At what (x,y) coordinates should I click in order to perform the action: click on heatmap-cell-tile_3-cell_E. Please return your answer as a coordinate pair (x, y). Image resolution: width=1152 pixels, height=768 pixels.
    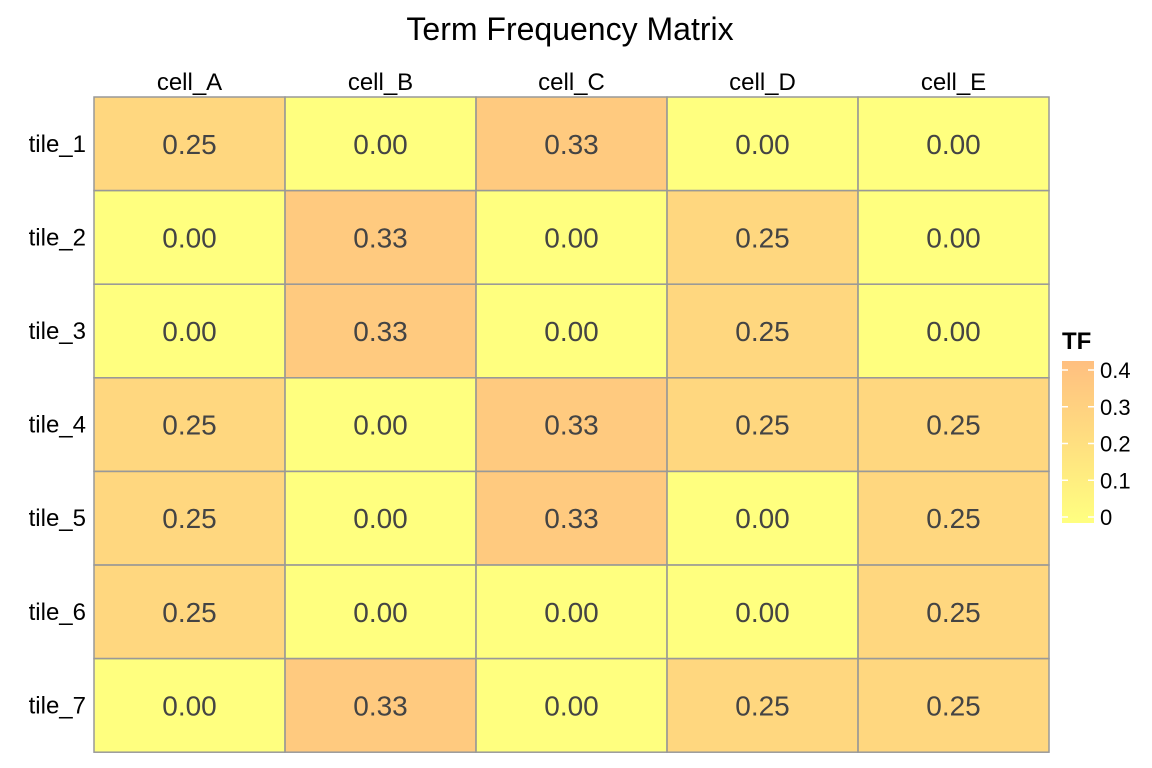
    Looking at the image, I should click on (953, 331).